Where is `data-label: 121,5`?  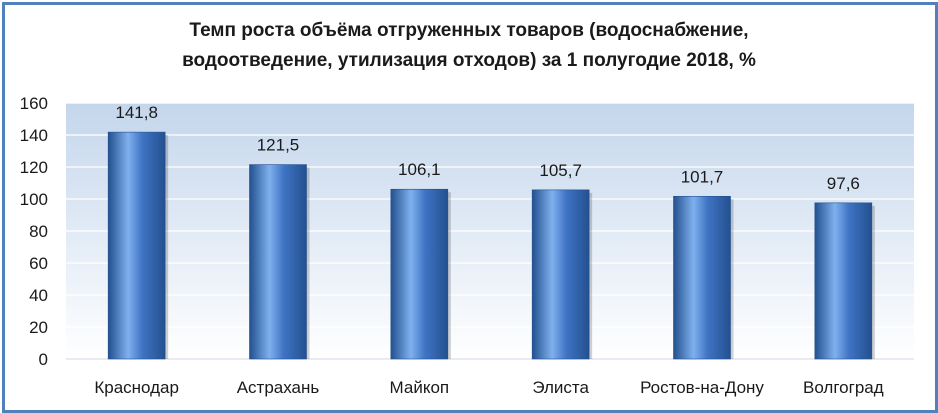
data-label: 121,5 is located at coordinates (278, 145).